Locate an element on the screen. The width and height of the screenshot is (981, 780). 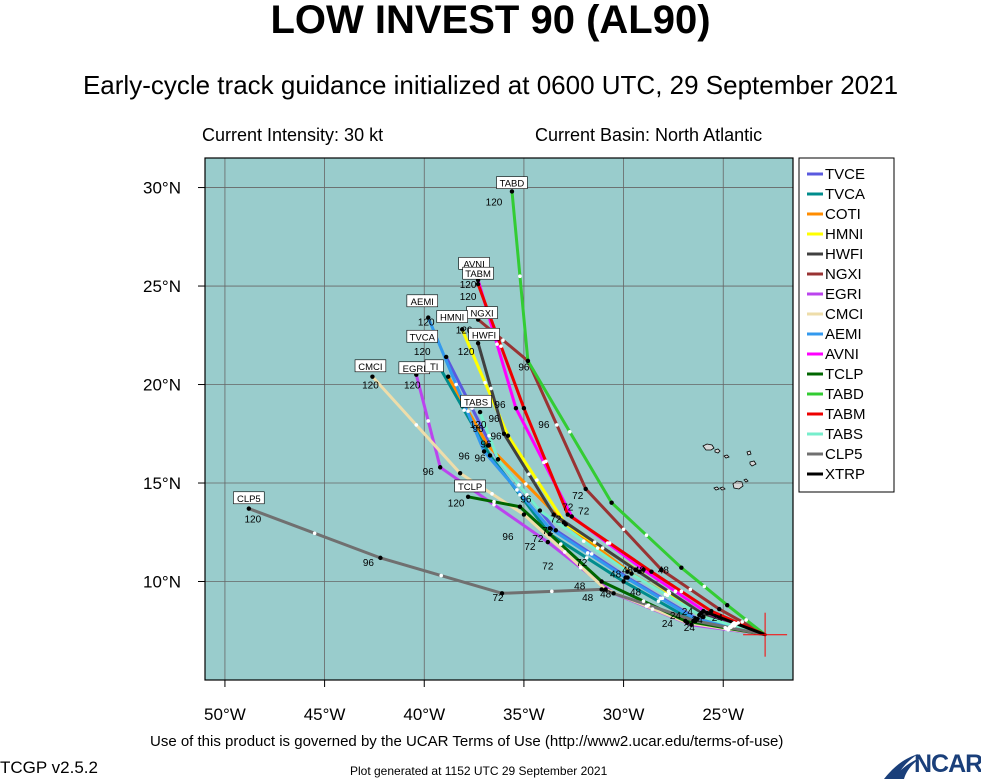
y-tick-label: 20°N is located at coordinates (162, 385).